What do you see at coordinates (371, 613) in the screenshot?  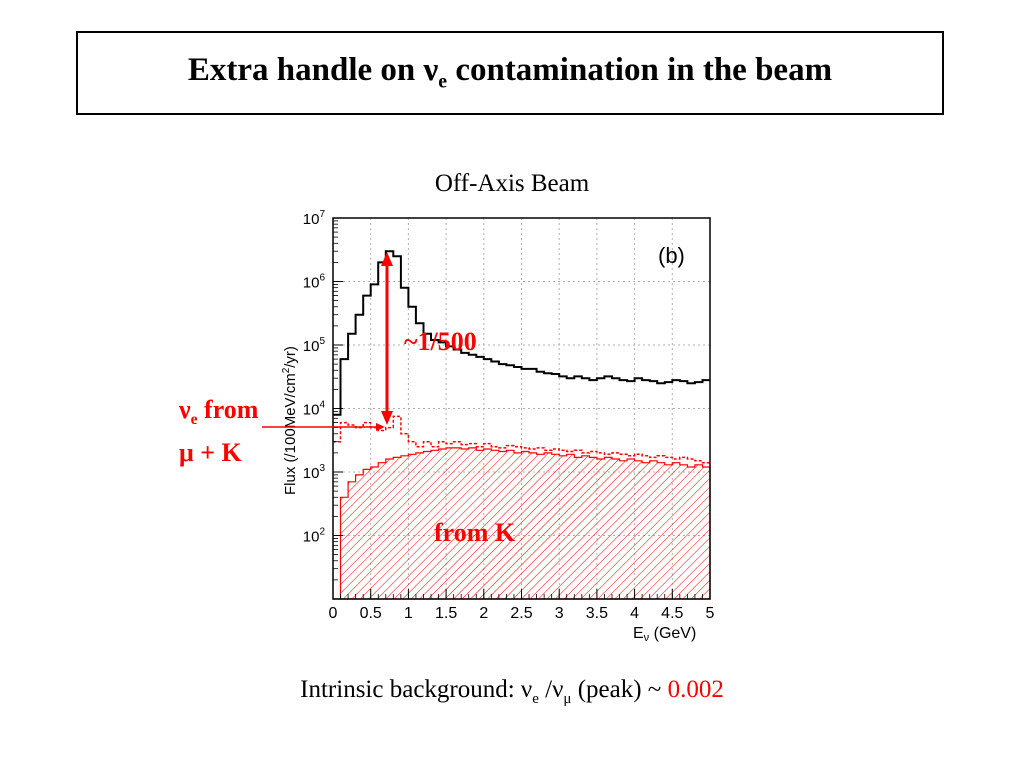 I see `x-tick-label-1: 0.5` at bounding box center [371, 613].